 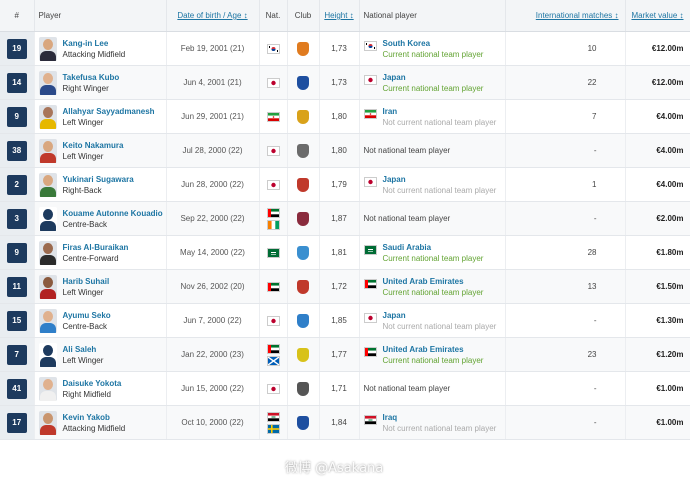 I want to click on player-name-link: Takefusa Kubo, so click(x=91, y=77).